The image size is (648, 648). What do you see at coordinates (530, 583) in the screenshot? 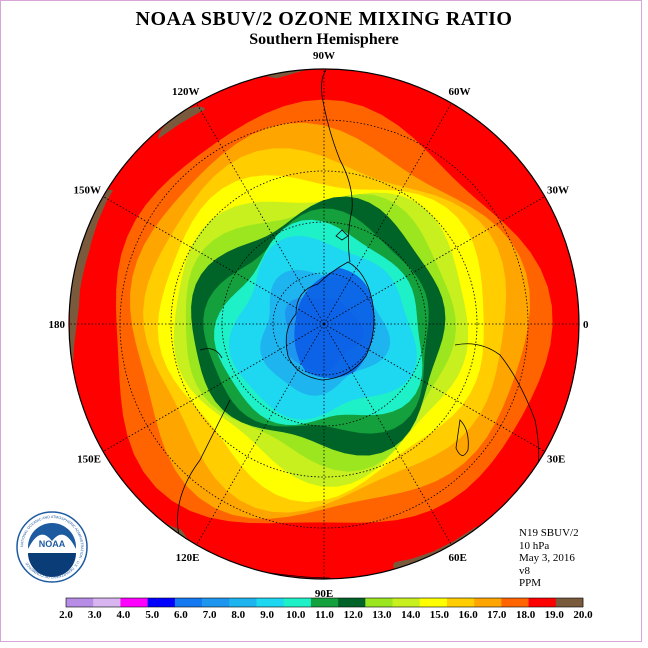
I see `units-label: PPM` at bounding box center [530, 583].